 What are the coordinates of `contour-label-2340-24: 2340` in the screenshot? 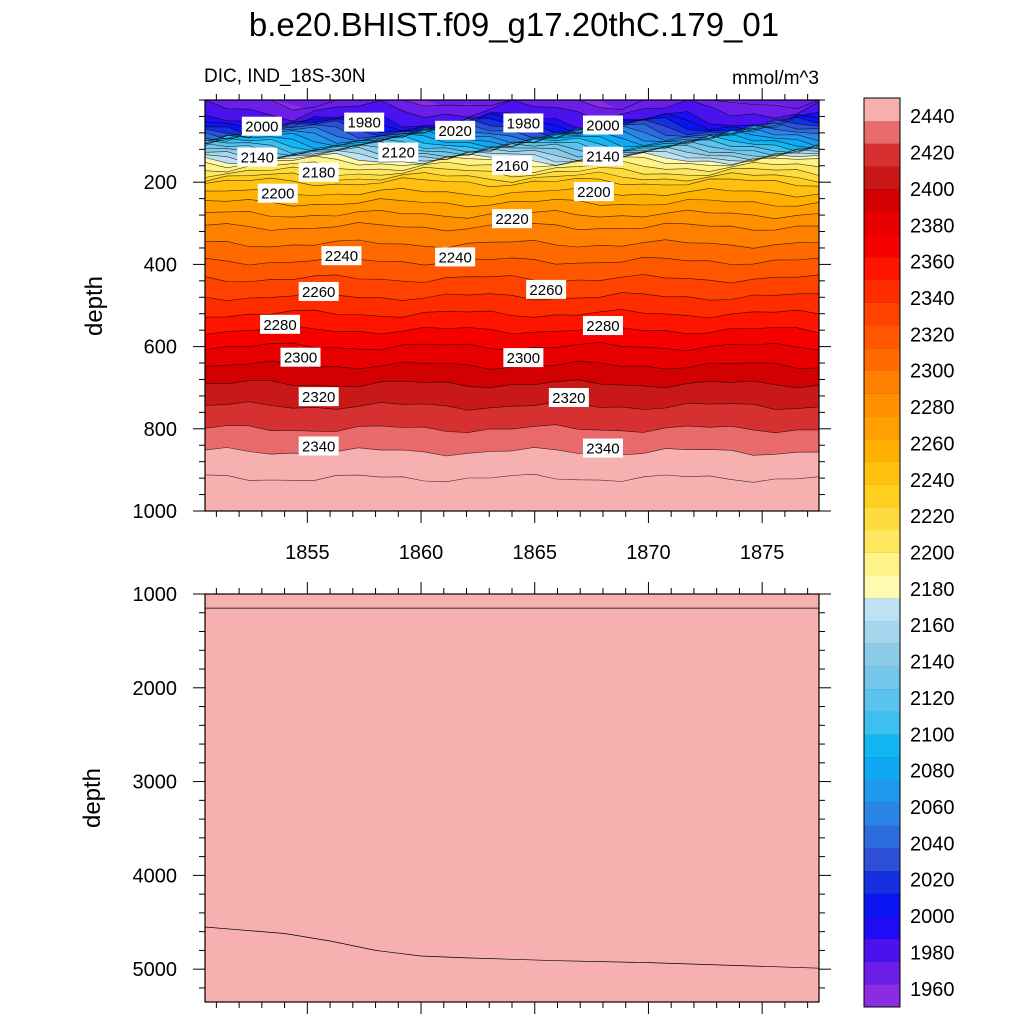 It's located at (602, 448).